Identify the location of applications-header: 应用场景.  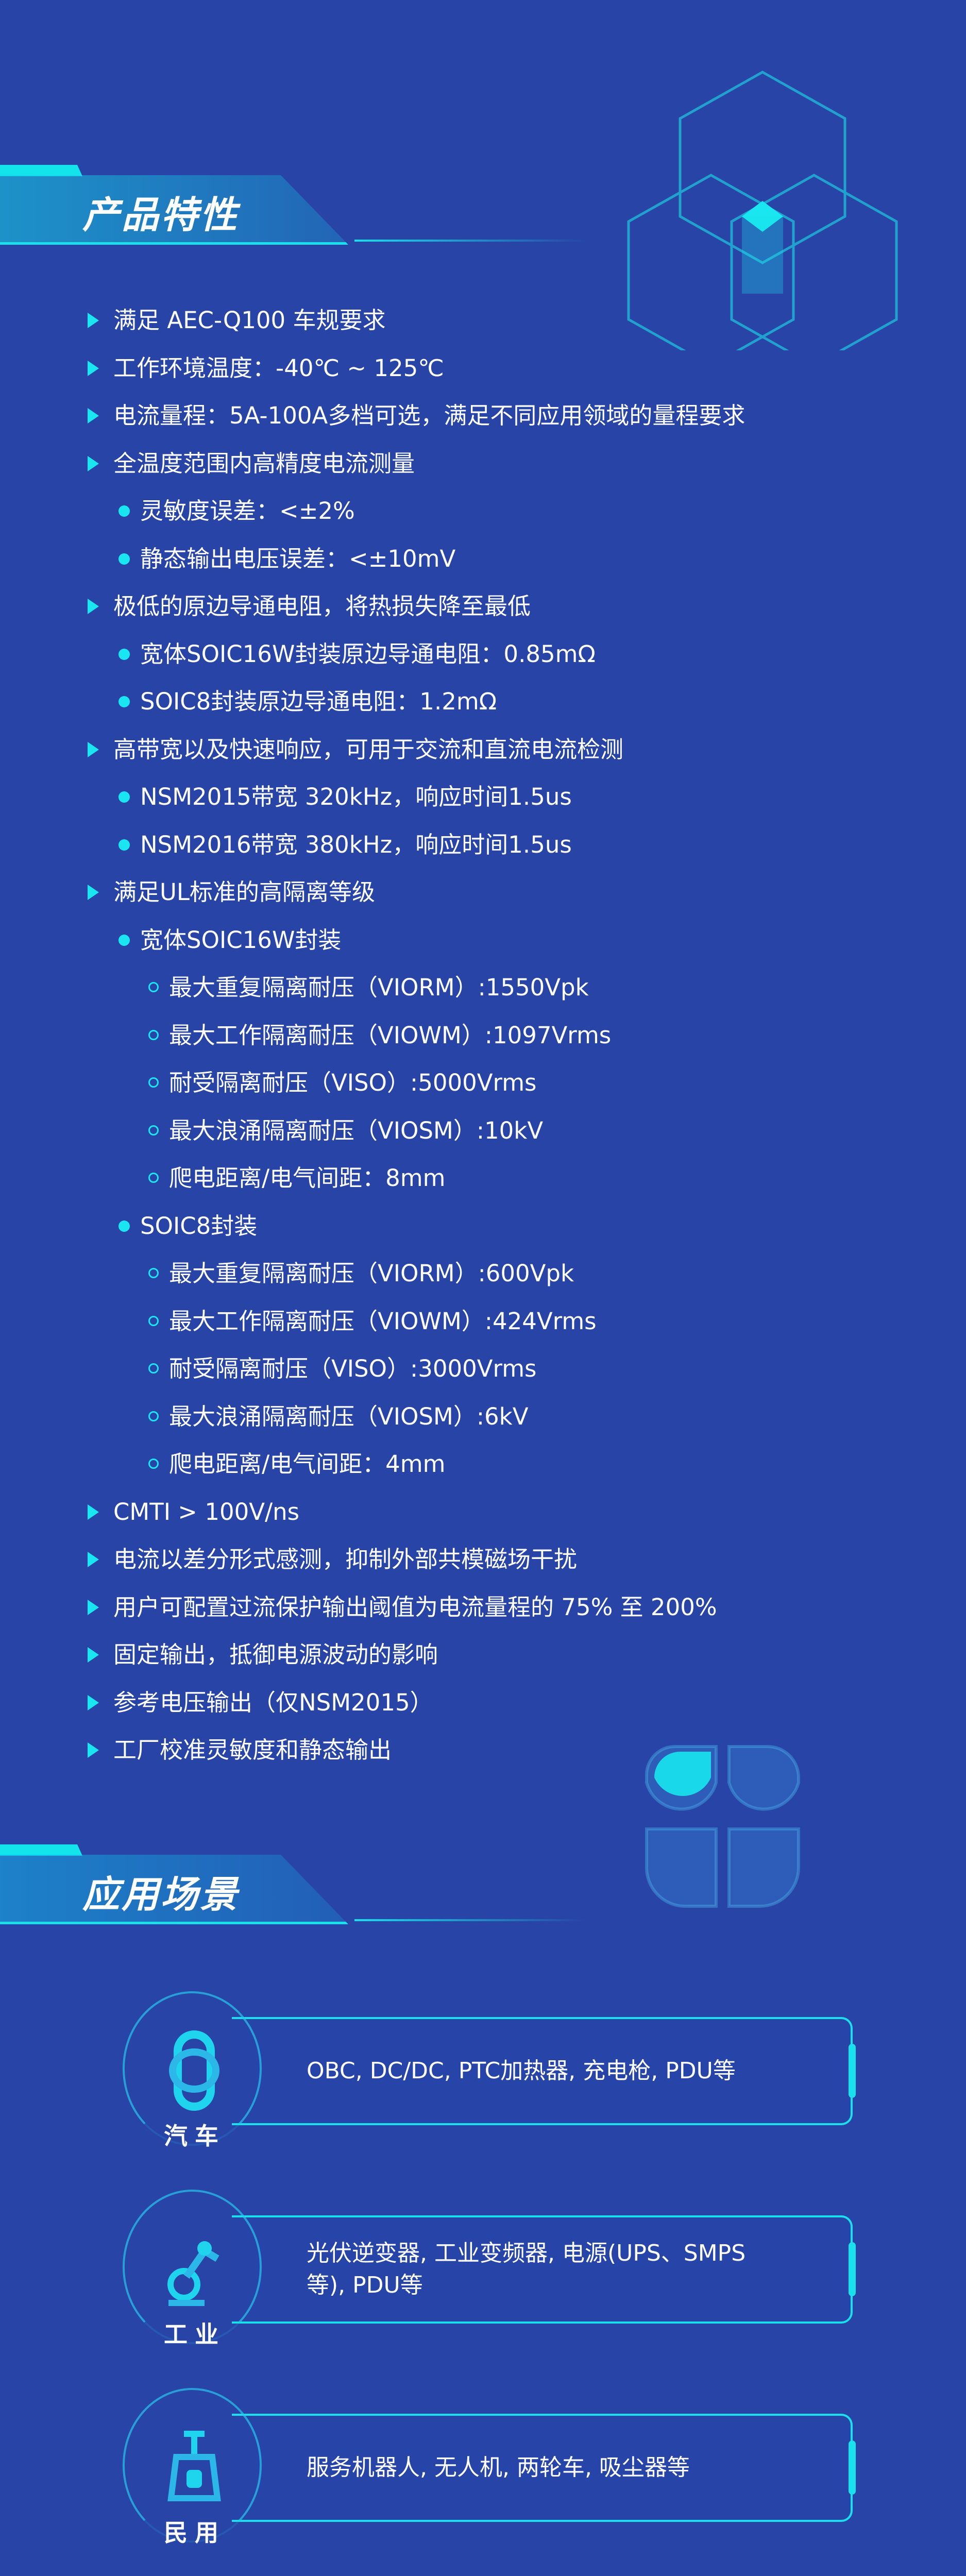
(293, 1885).